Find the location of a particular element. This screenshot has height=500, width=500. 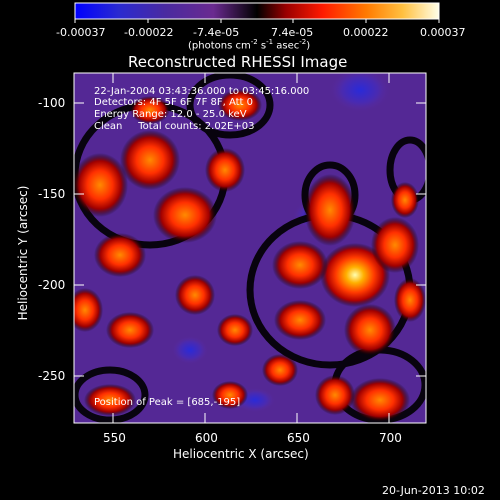

y-tick-label: -100 is located at coordinates (52, 103).